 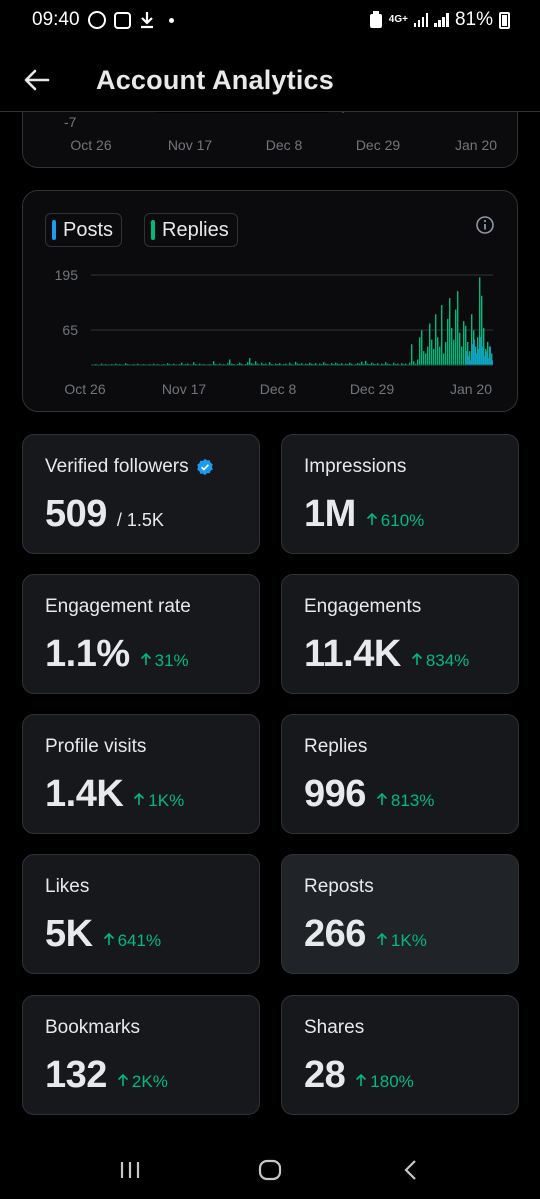 I want to click on stat-card-verified-followers: Verified followers 509 / 1.5K, so click(x=141, y=494).